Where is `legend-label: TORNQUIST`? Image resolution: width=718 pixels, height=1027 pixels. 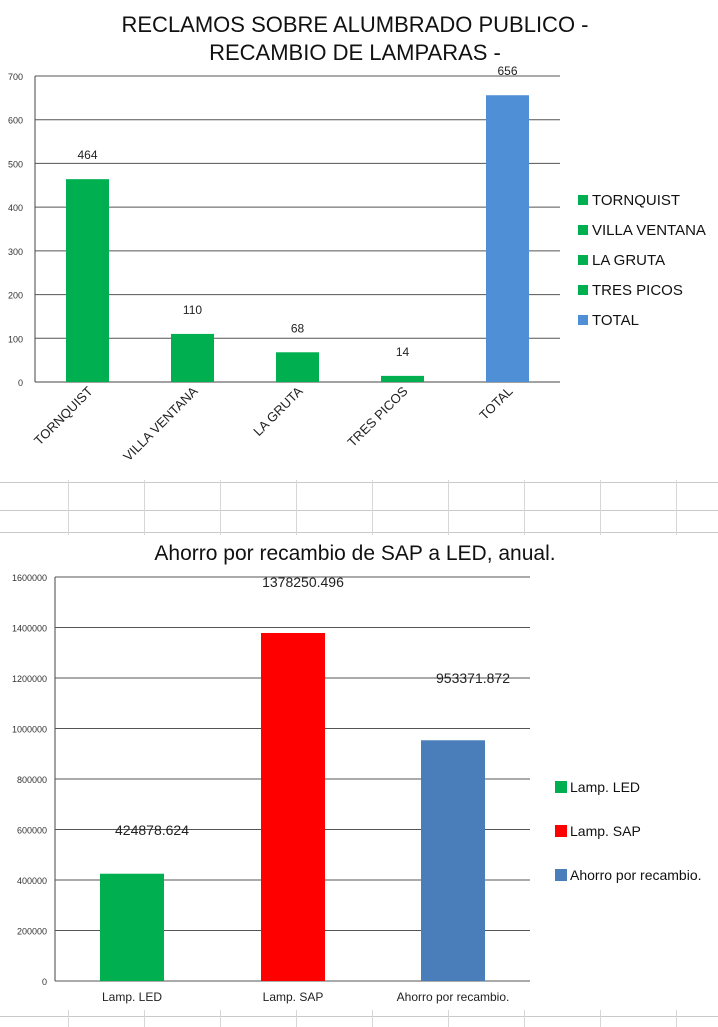 legend-label: TORNQUIST is located at coordinates (636, 200).